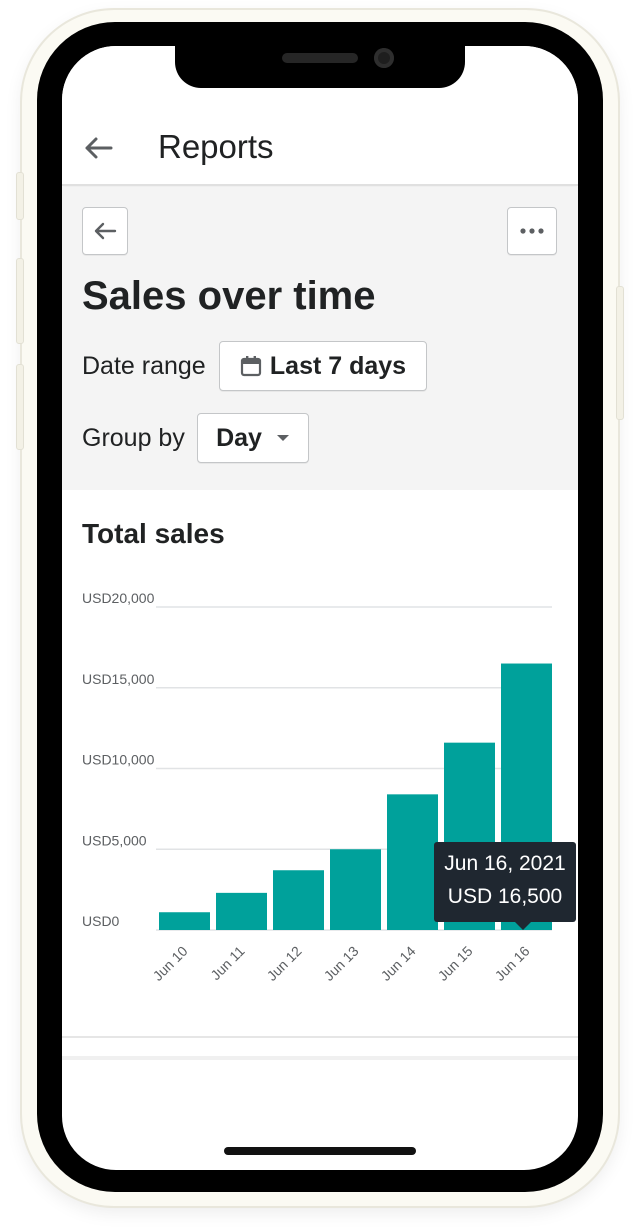  I want to click on group-by-label: Group by, so click(133, 438).